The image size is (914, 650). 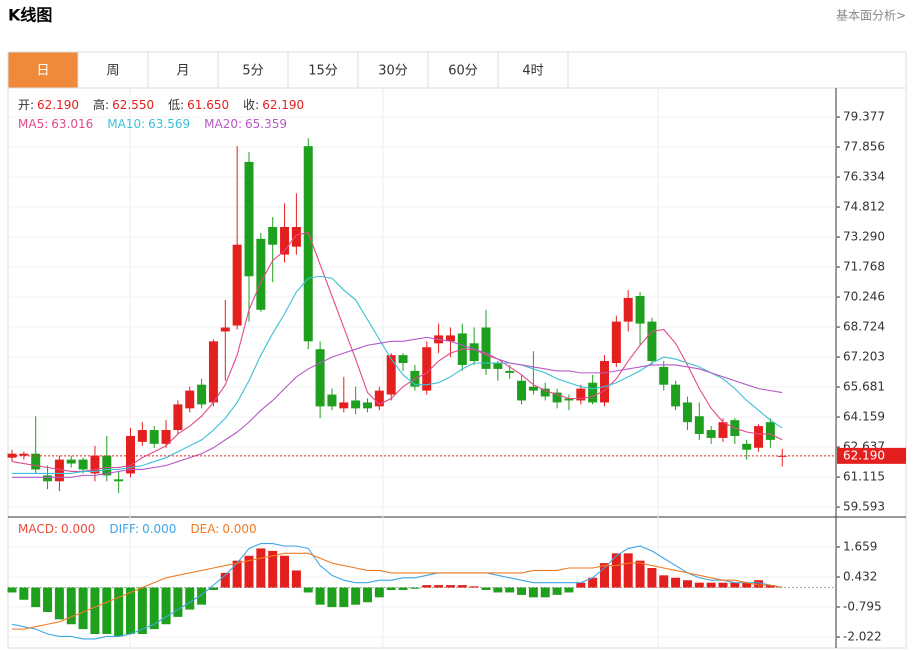 What do you see at coordinates (208, 105) in the screenshot?
I see `legend-value: 61.650` at bounding box center [208, 105].